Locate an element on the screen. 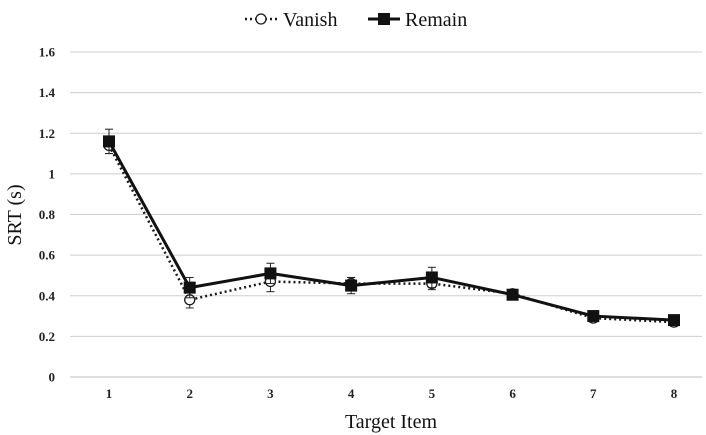 This screenshot has height=435, width=706. x-tick-labels: 1 2 3 4 5 6 7 8 is located at coordinates (392, 393).